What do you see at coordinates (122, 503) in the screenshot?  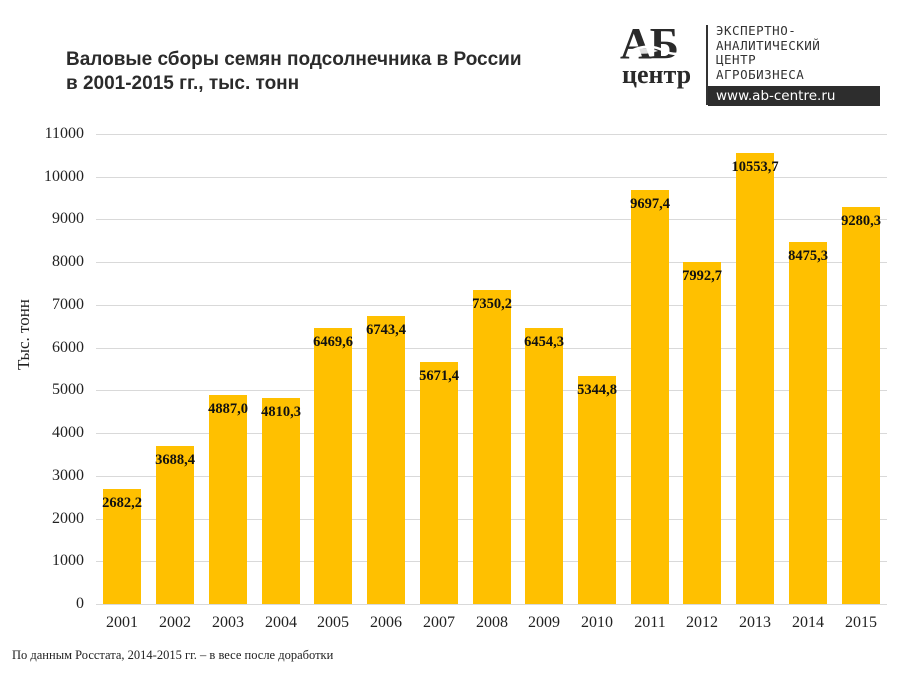 I see `bar-value-label: 2682,2` at bounding box center [122, 503].